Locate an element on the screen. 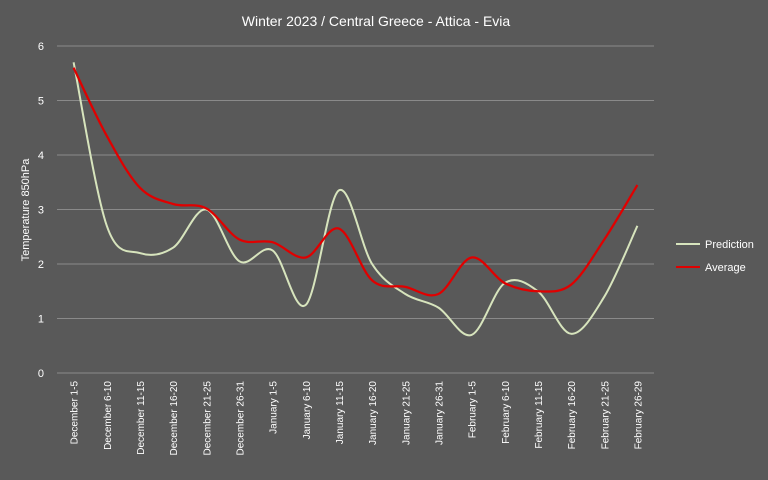 The height and width of the screenshot is (480, 768). y-tick-label: 6 is located at coordinates (41, 47).